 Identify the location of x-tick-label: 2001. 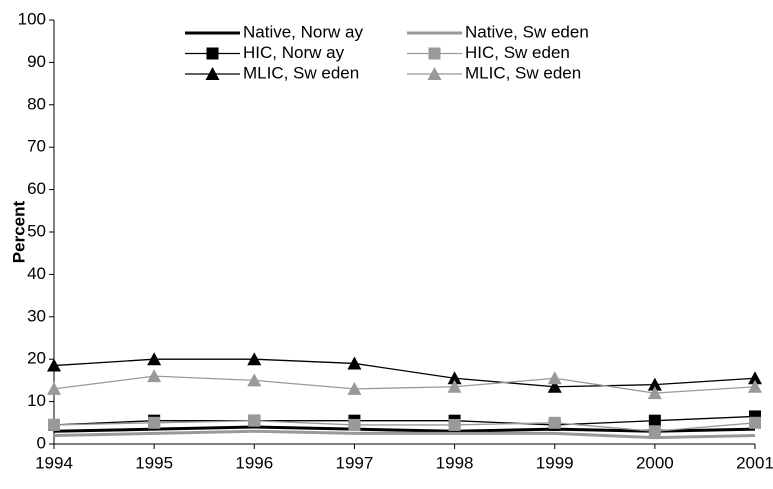
(754, 462).